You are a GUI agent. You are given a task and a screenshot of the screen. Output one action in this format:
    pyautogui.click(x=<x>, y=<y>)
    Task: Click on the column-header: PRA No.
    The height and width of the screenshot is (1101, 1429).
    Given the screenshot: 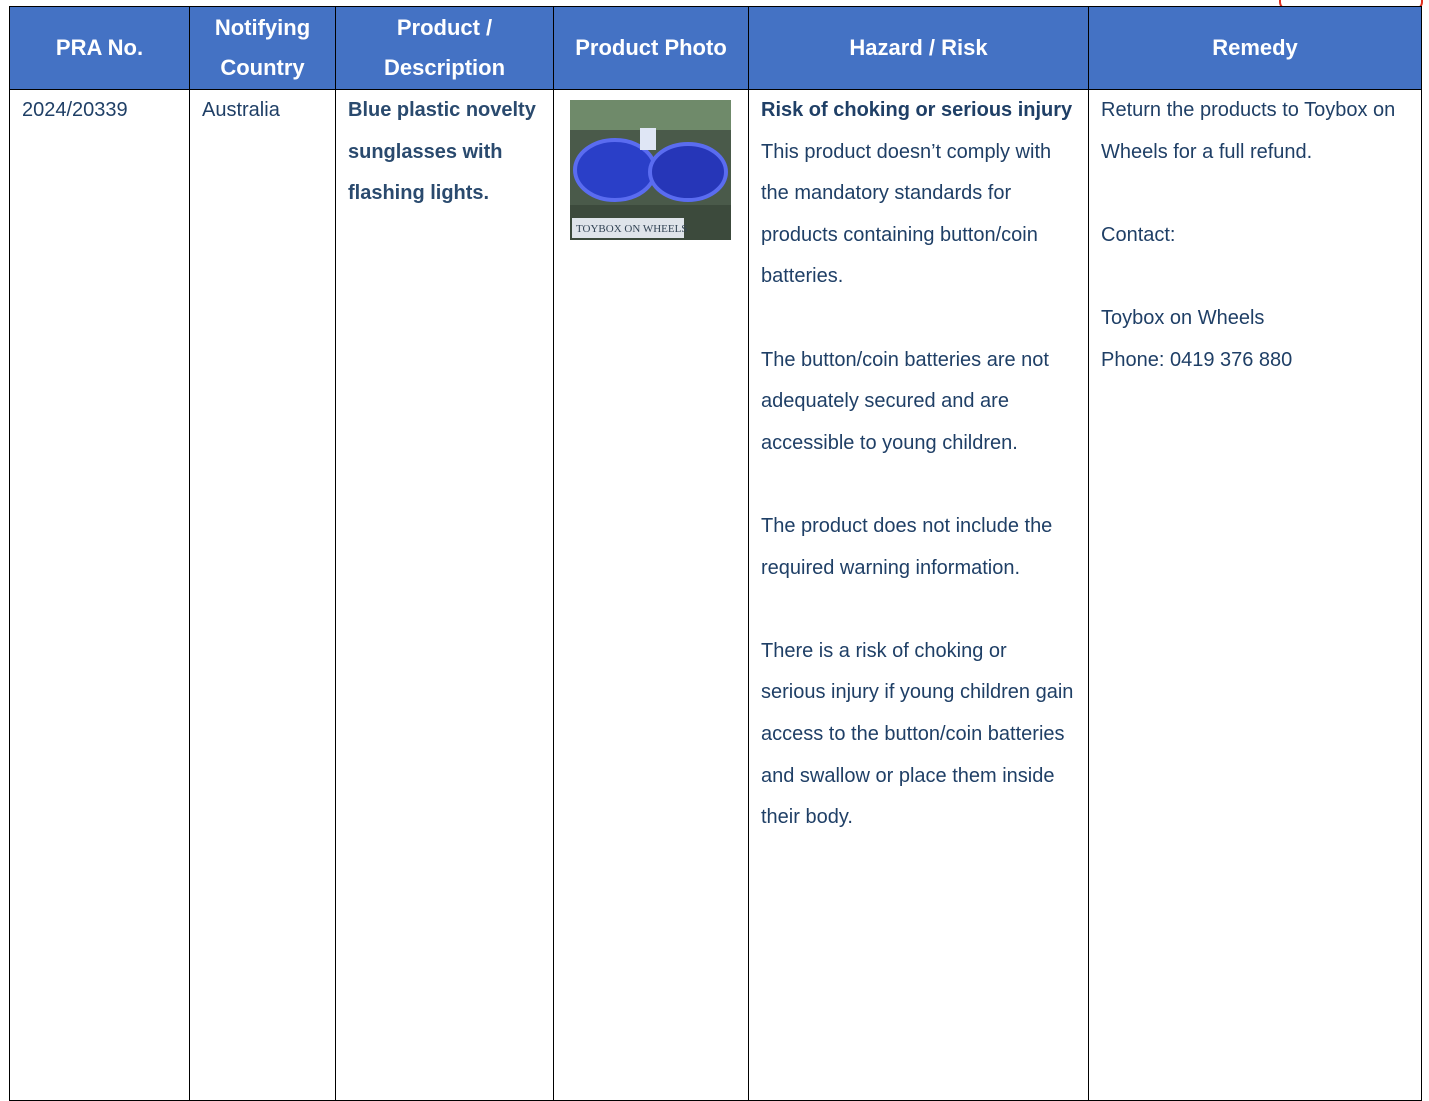 What is the action you would take?
    pyautogui.click(x=99, y=48)
    